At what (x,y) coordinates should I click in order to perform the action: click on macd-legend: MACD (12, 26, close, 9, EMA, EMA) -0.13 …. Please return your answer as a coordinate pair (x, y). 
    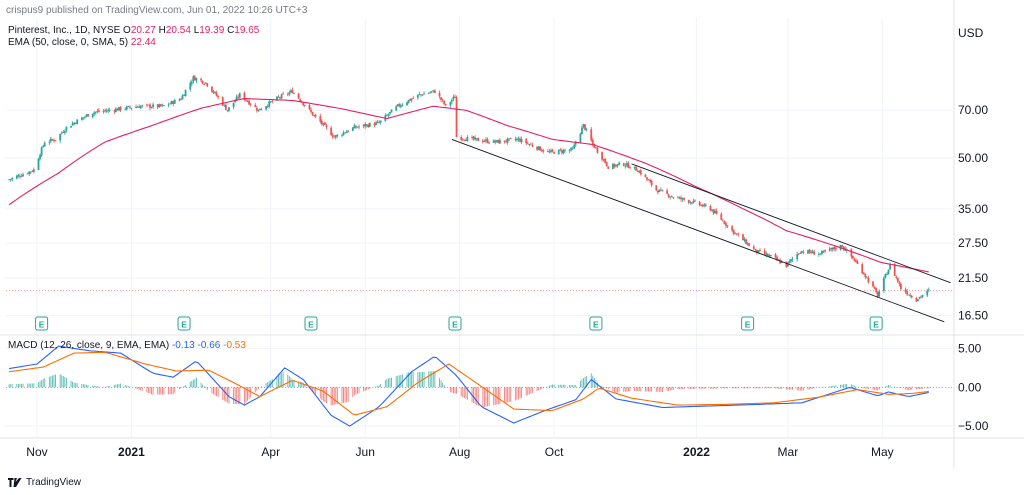
    Looking at the image, I should click on (127, 346).